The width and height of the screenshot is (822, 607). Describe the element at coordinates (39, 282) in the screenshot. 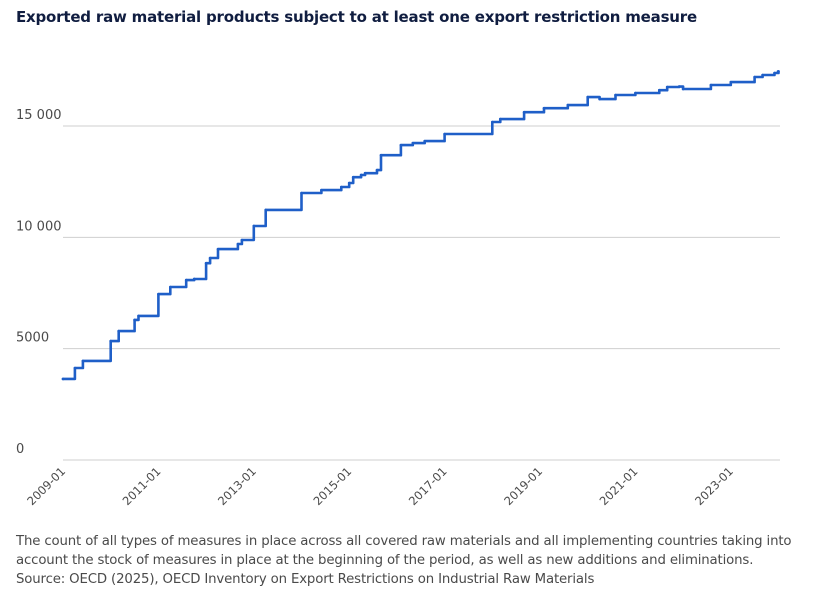

I see `y-axis-ticks: 0 5000 10 000 15 000` at that location.